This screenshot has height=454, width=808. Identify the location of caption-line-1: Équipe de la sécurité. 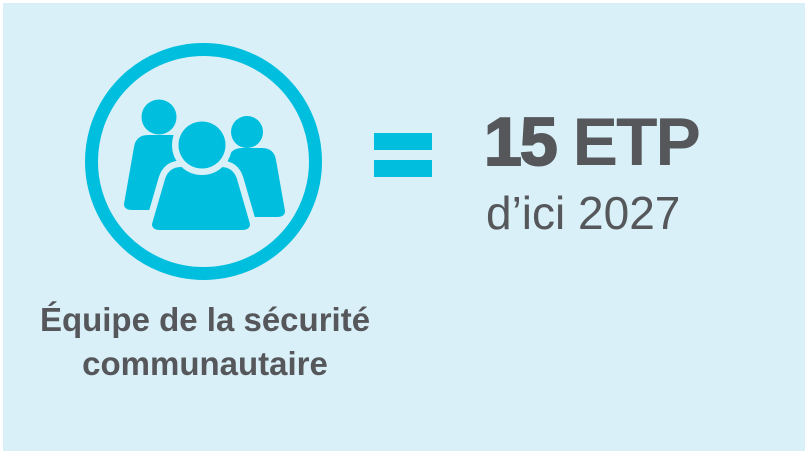
(205, 319).